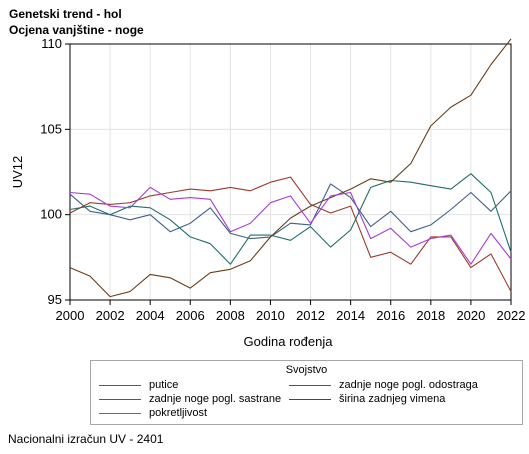 The image size is (529, 454). What do you see at coordinates (65, 14) in the screenshot?
I see `chart-title: Genetski trend - hol` at bounding box center [65, 14].